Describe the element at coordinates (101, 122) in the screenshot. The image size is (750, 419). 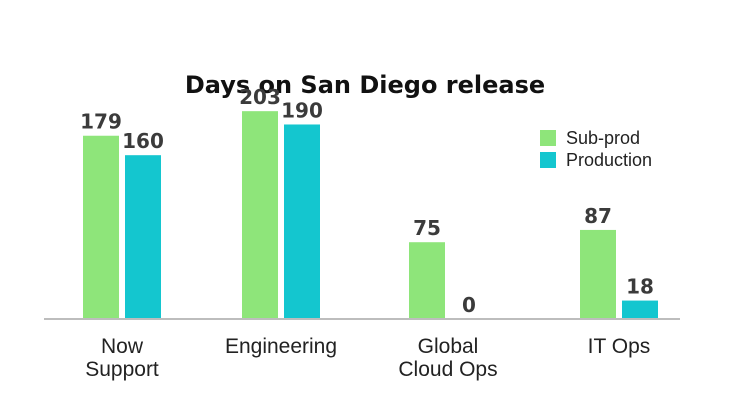
I see `value-label-sub-prod-1: 179` at that location.